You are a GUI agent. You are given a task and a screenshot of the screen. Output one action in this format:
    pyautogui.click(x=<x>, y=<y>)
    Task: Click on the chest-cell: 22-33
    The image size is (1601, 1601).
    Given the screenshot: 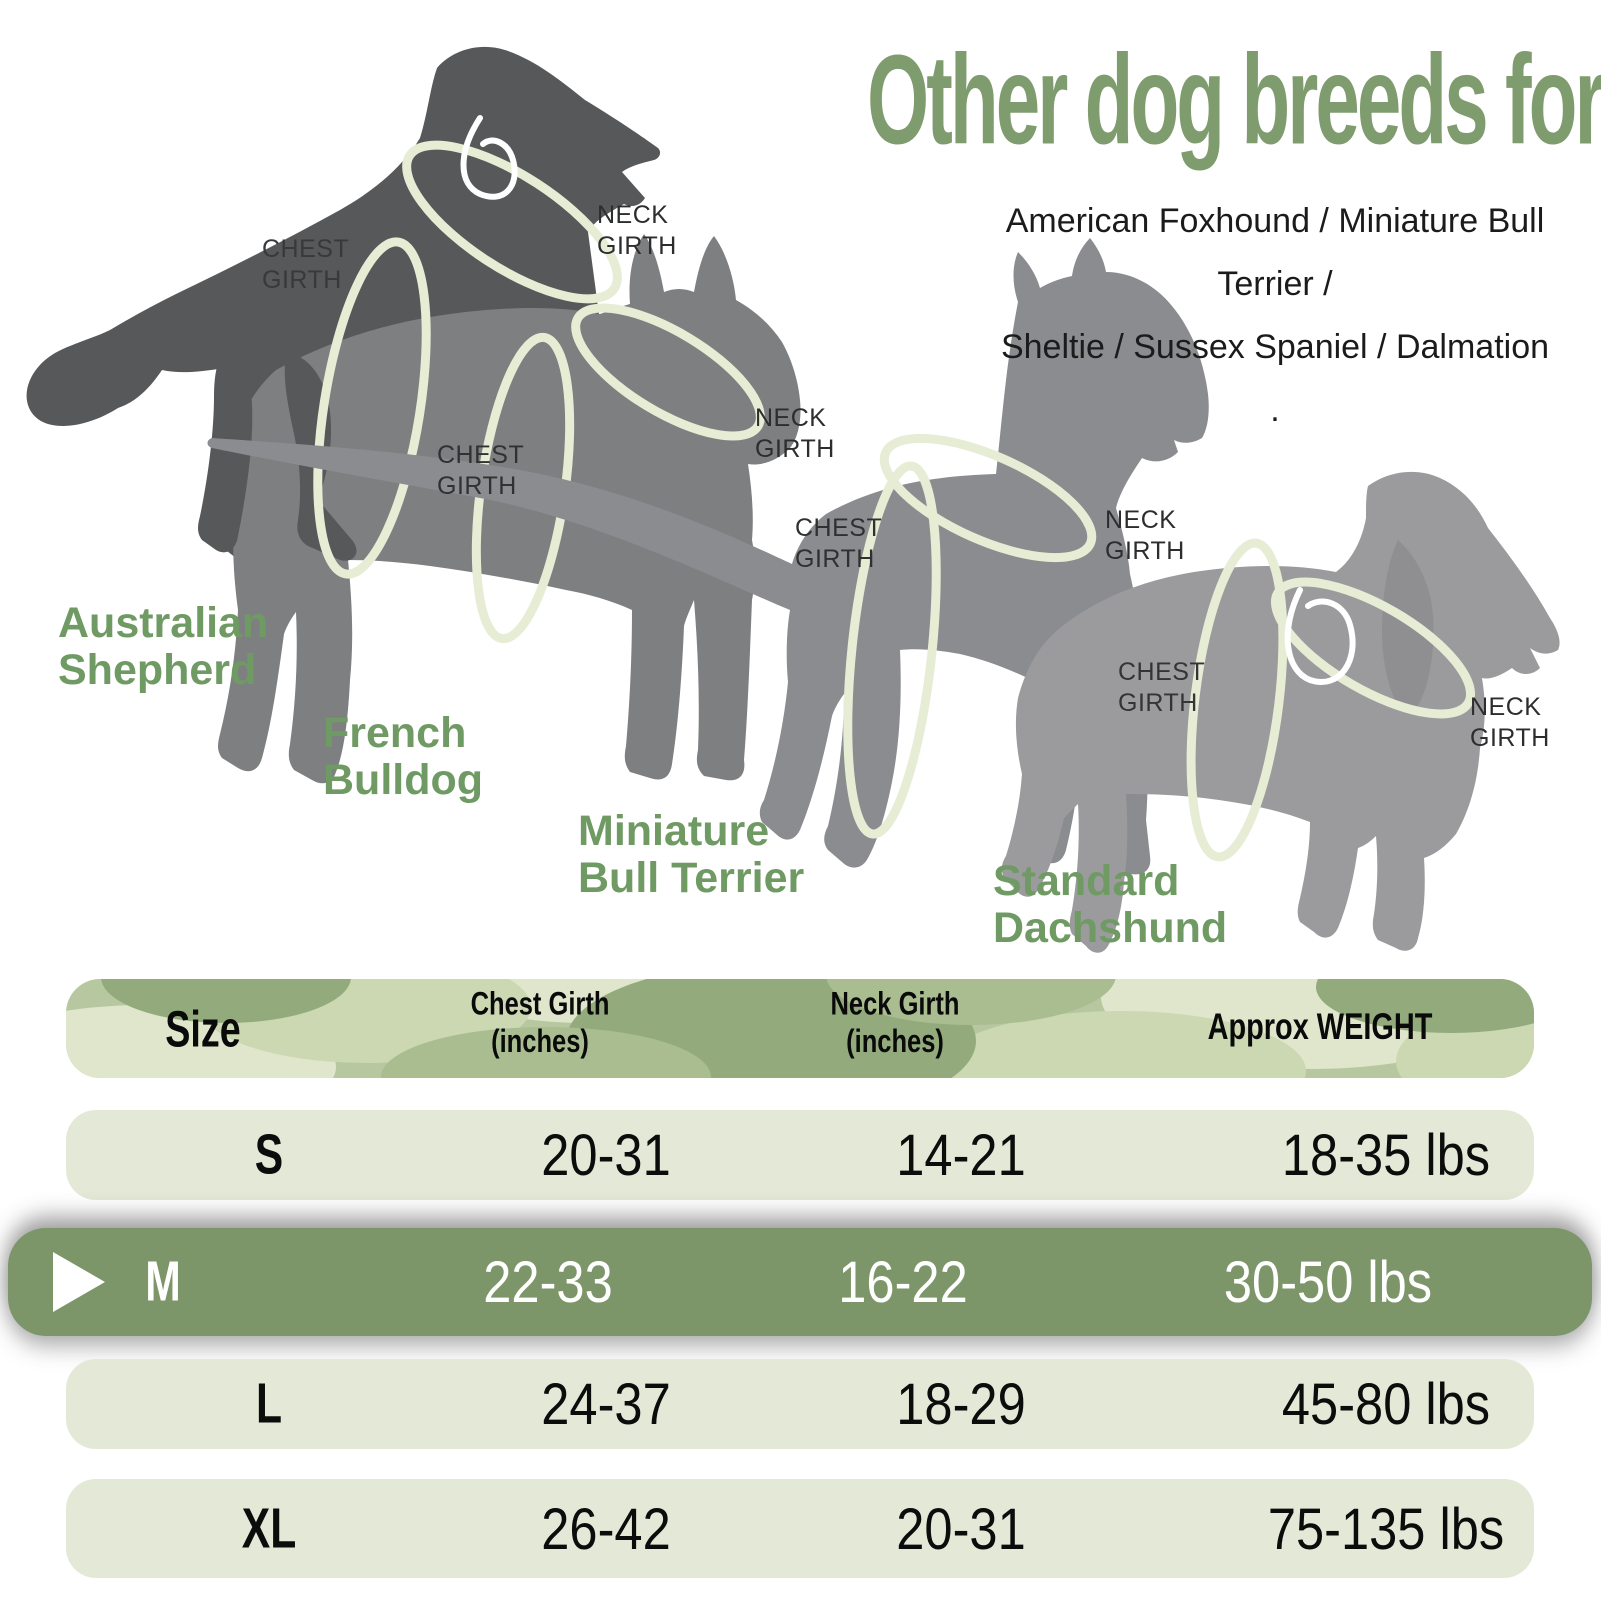 What is the action you would take?
    pyautogui.click(x=548, y=1282)
    